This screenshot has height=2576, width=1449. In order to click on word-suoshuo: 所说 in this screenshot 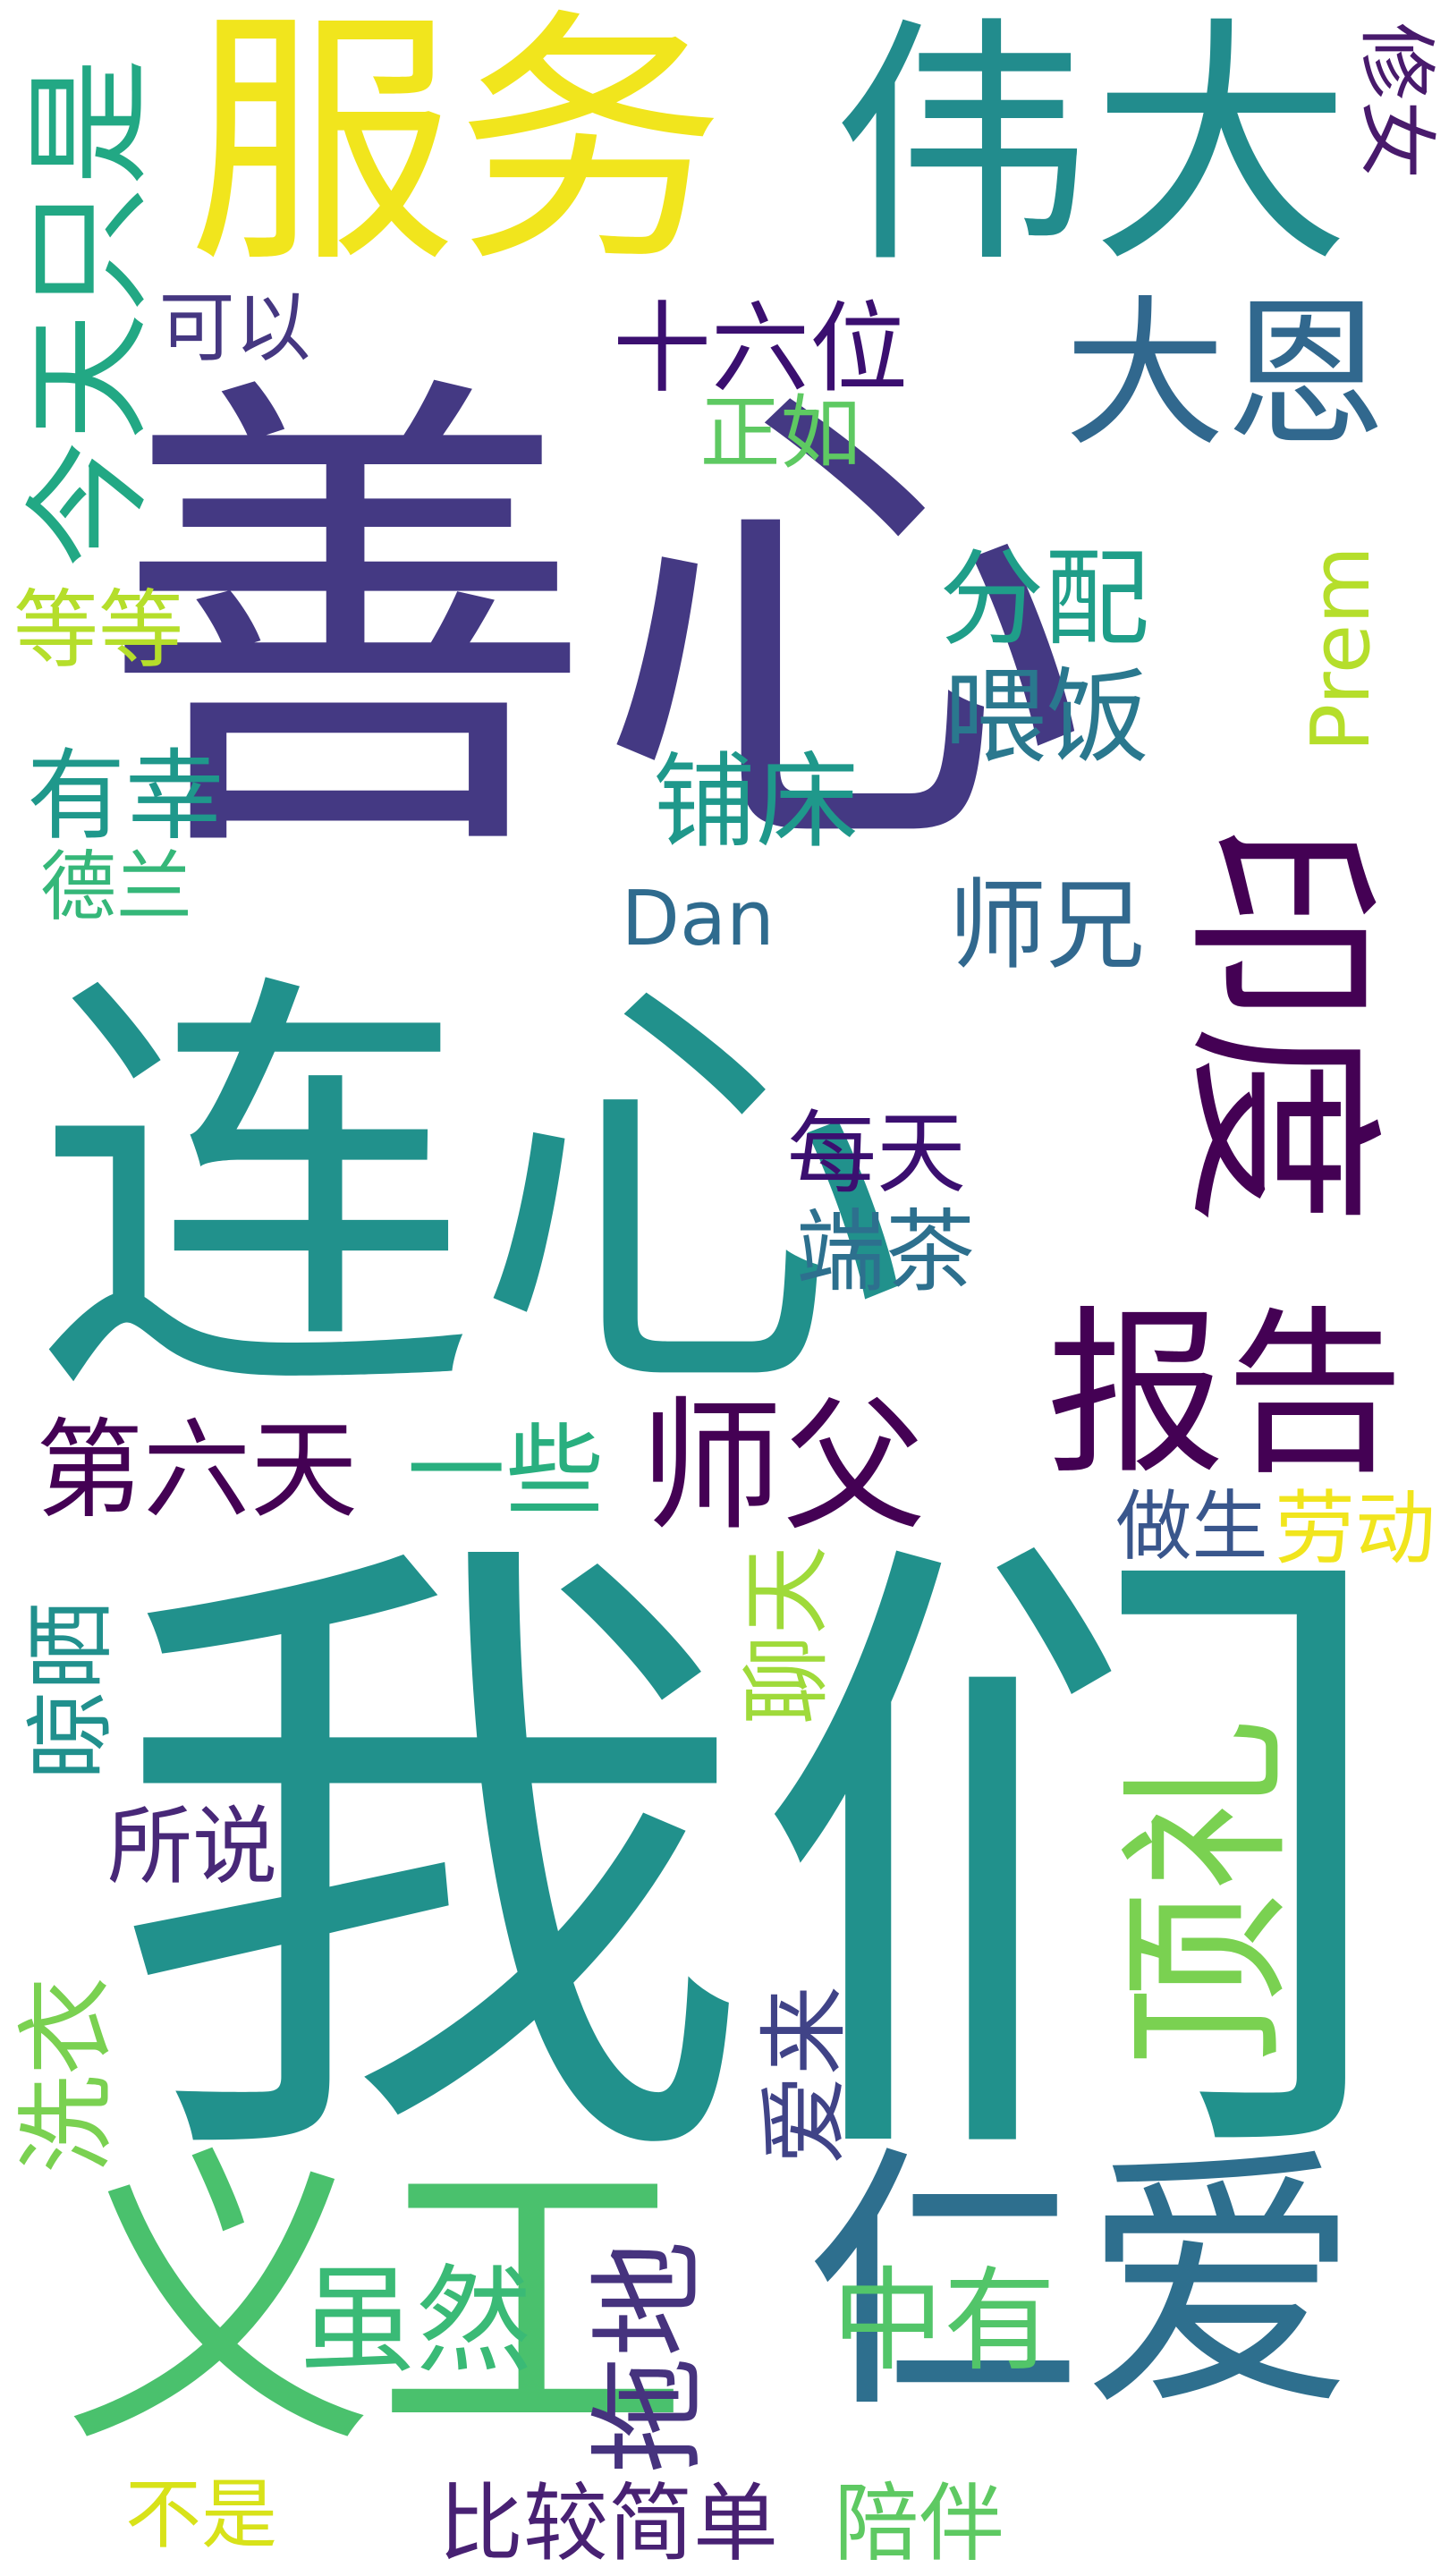, I will do `click(192, 1846)`.